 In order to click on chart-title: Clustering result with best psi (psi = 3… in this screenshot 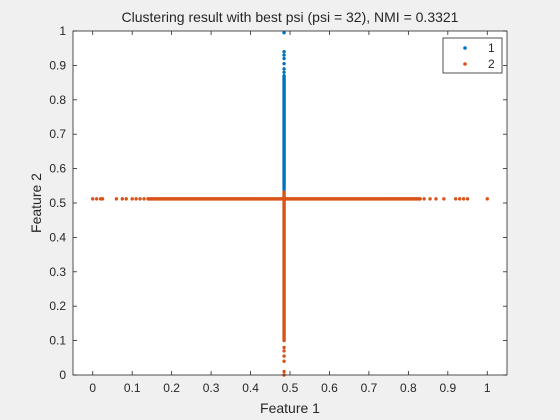, I will do `click(290, 17)`.